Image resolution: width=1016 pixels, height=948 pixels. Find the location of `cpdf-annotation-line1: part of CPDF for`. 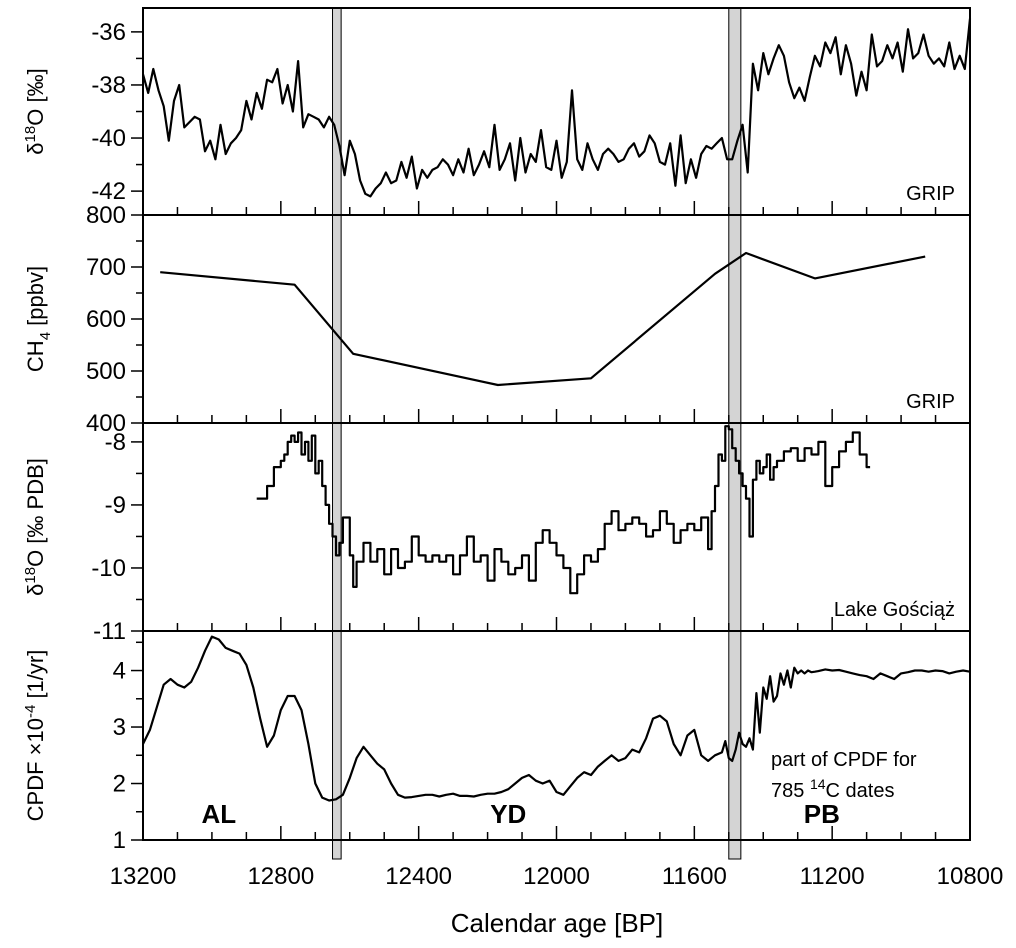

cpdf-annotation-line1: part of CPDF for is located at coordinates (844, 760).